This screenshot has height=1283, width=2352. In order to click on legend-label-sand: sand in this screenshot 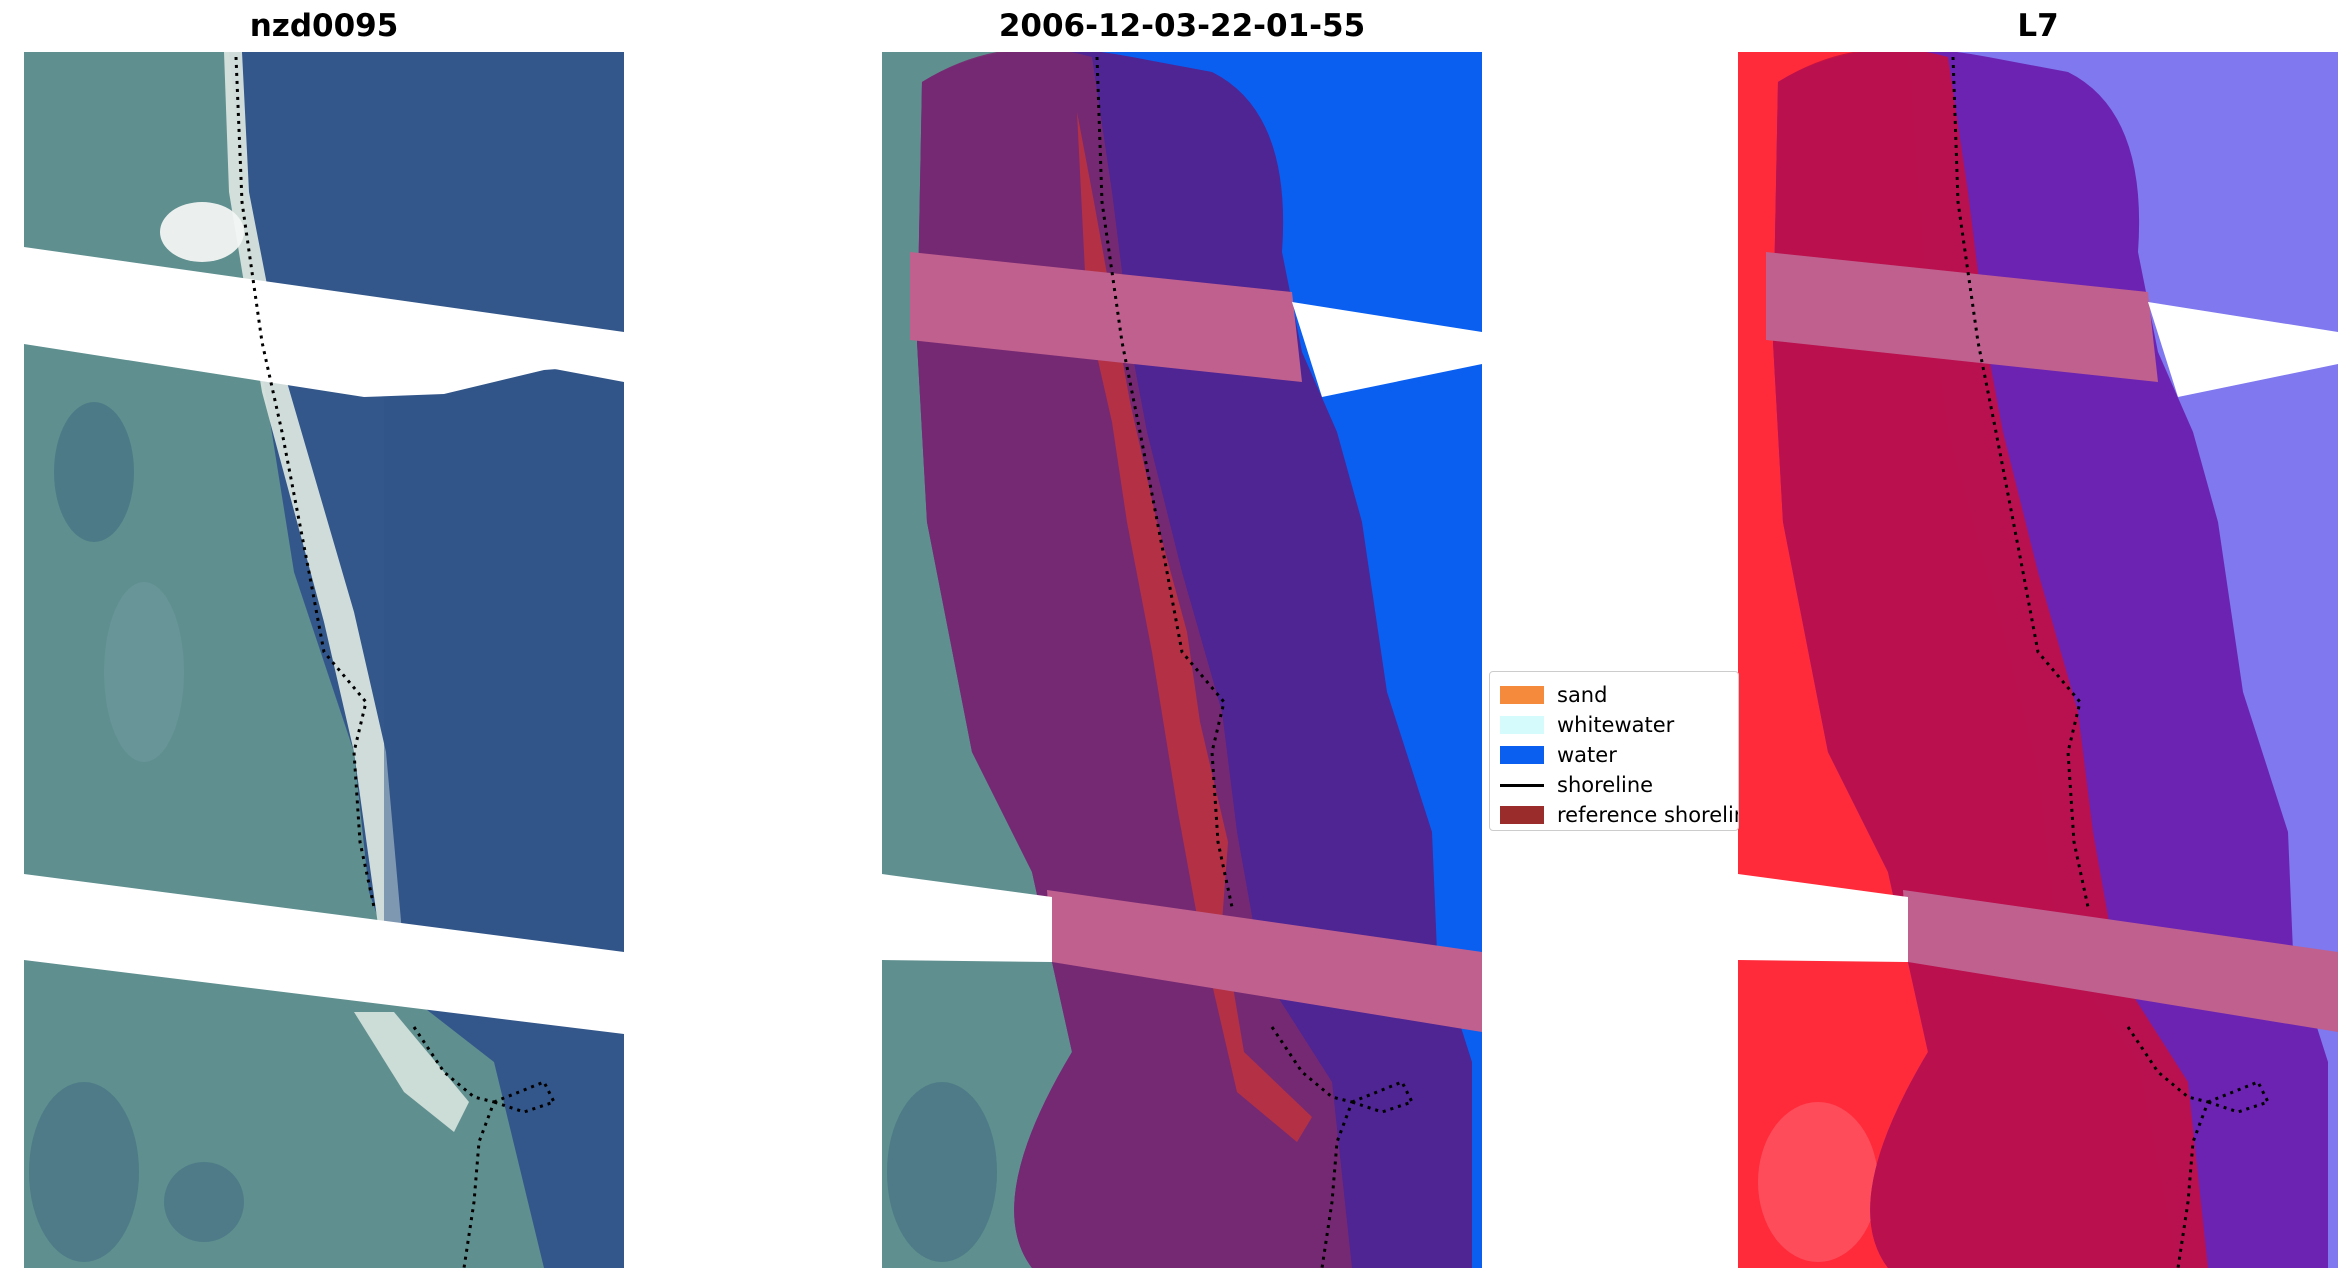, I will do `click(1582, 695)`.